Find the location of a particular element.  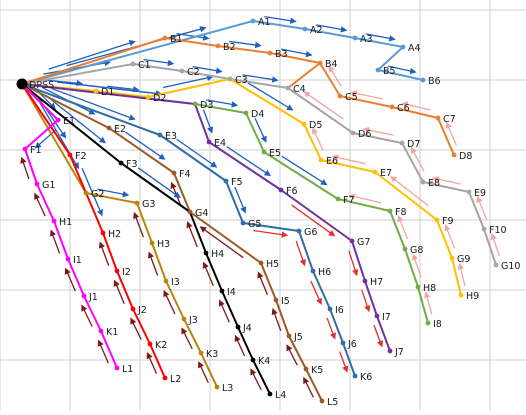

waypoint-label-h3: H3 is located at coordinates (163, 244).